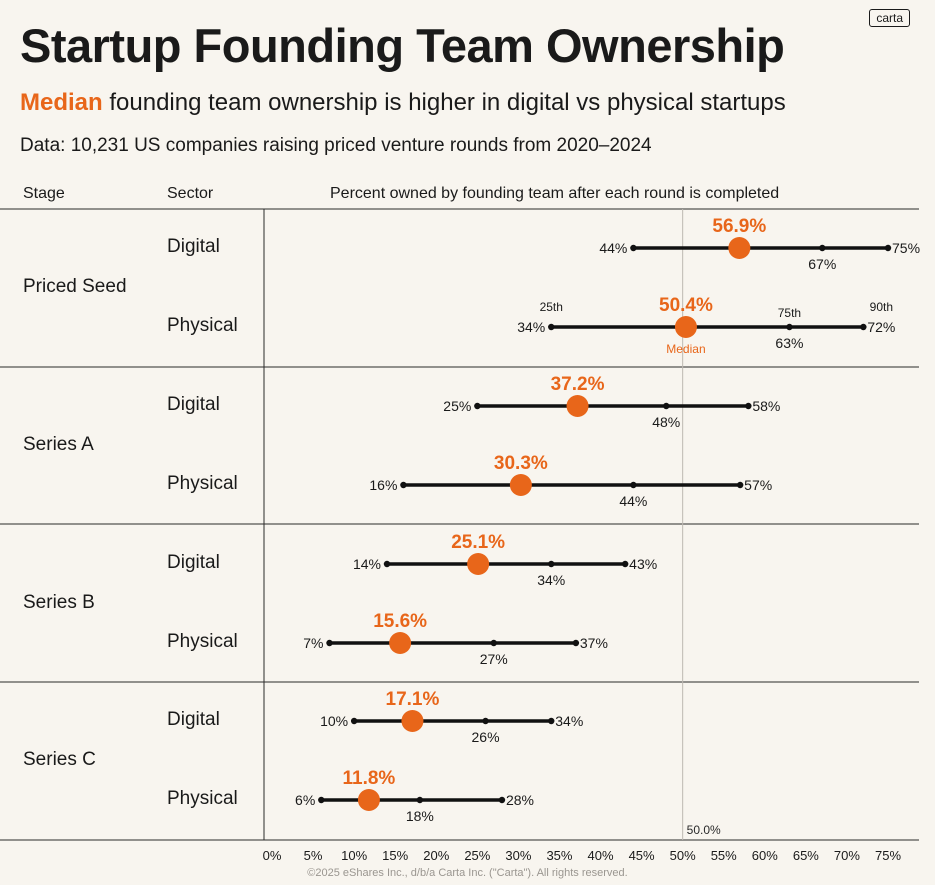  I want to click on reference-line-label: 50.0%, so click(704, 830).